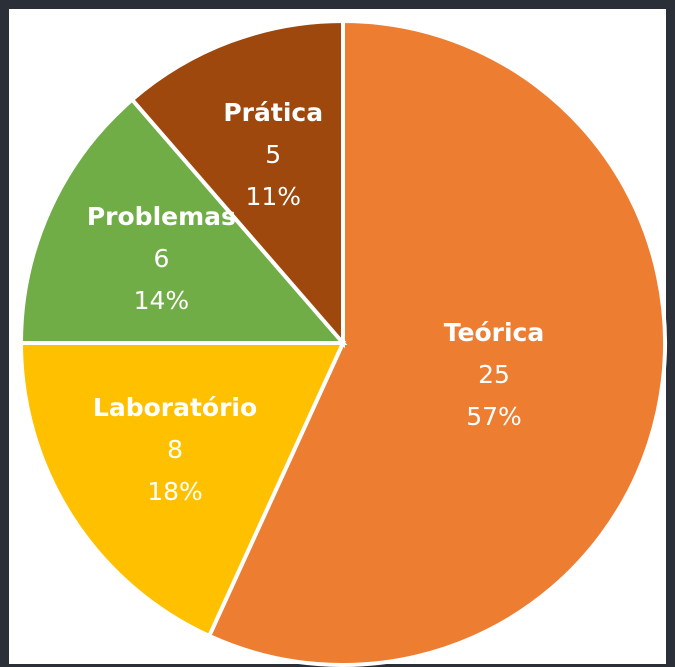 The height and width of the screenshot is (667, 675). I want to click on slice-percent: 14%, so click(162, 300).